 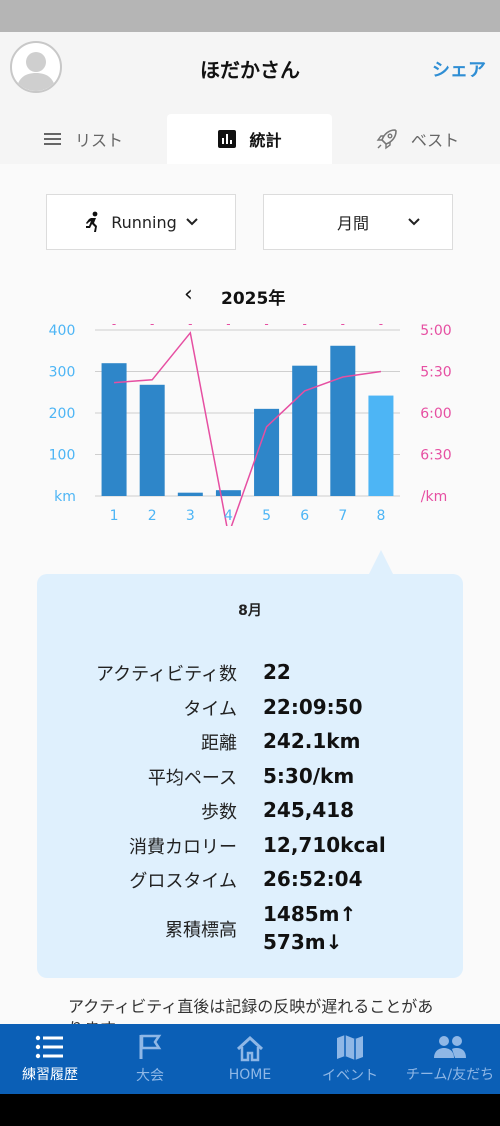 What do you see at coordinates (92, 221) in the screenshot?
I see `runner-icon` at bounding box center [92, 221].